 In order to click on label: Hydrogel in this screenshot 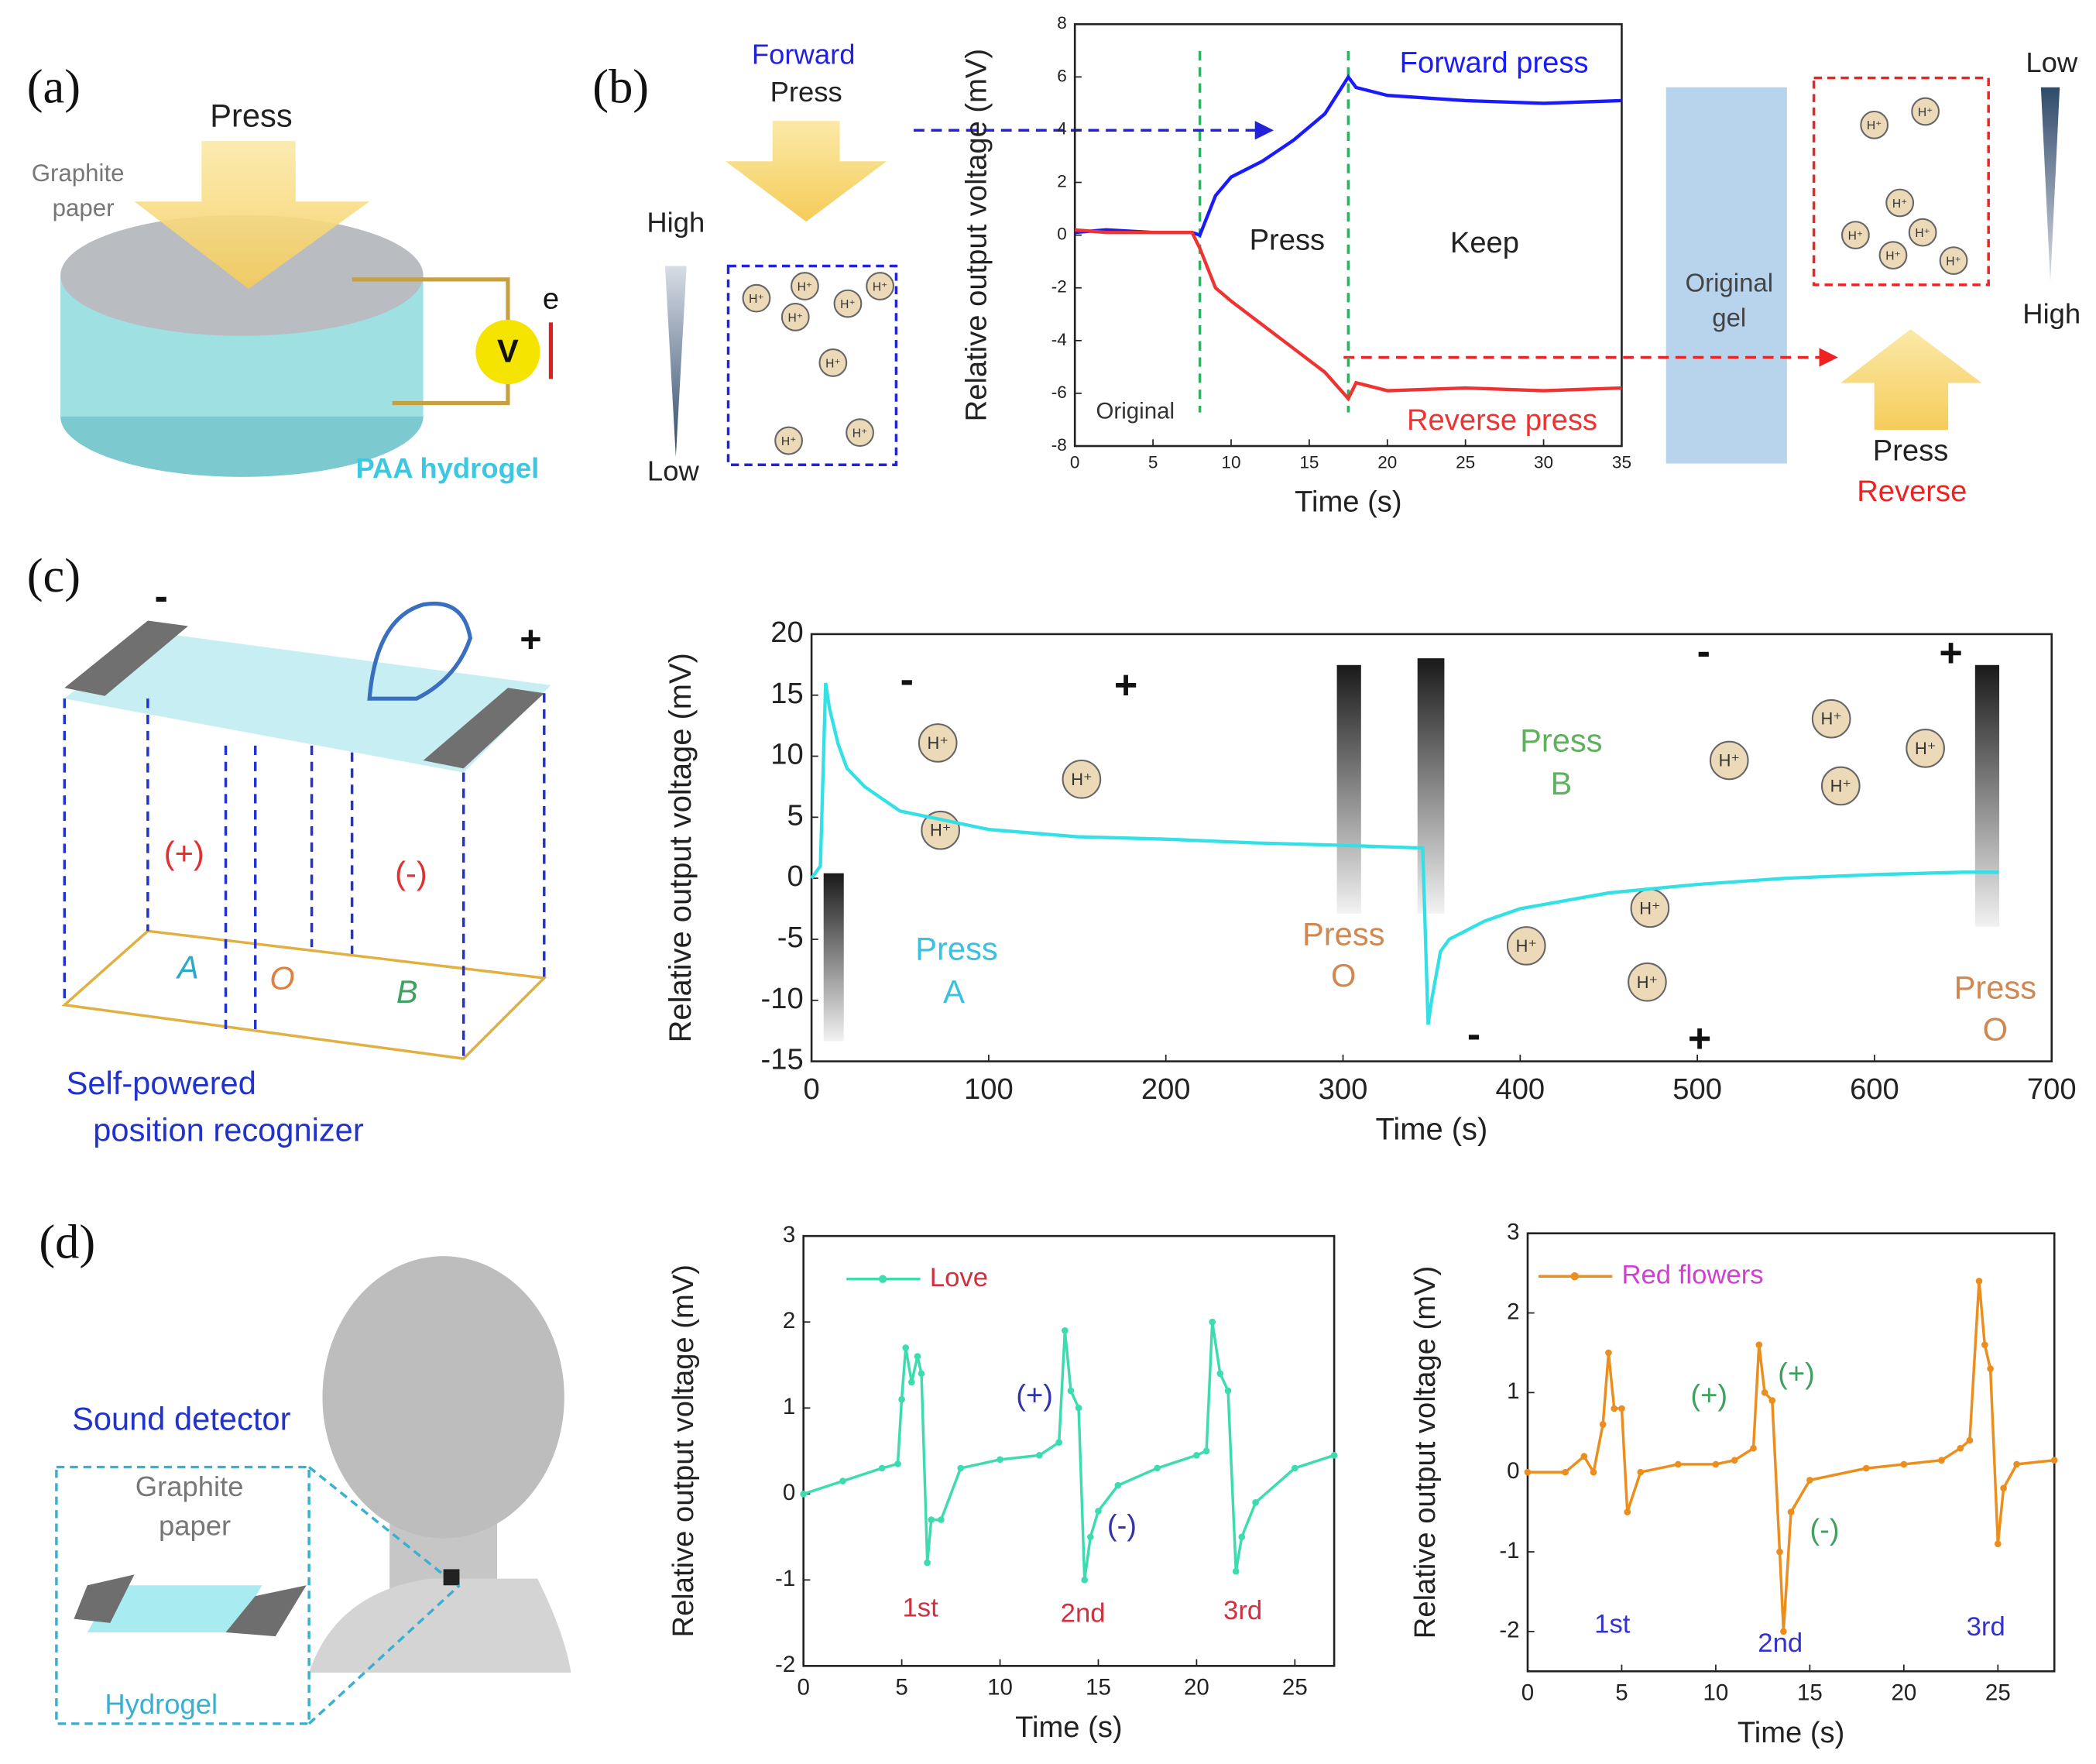, I will do `click(161, 1704)`.